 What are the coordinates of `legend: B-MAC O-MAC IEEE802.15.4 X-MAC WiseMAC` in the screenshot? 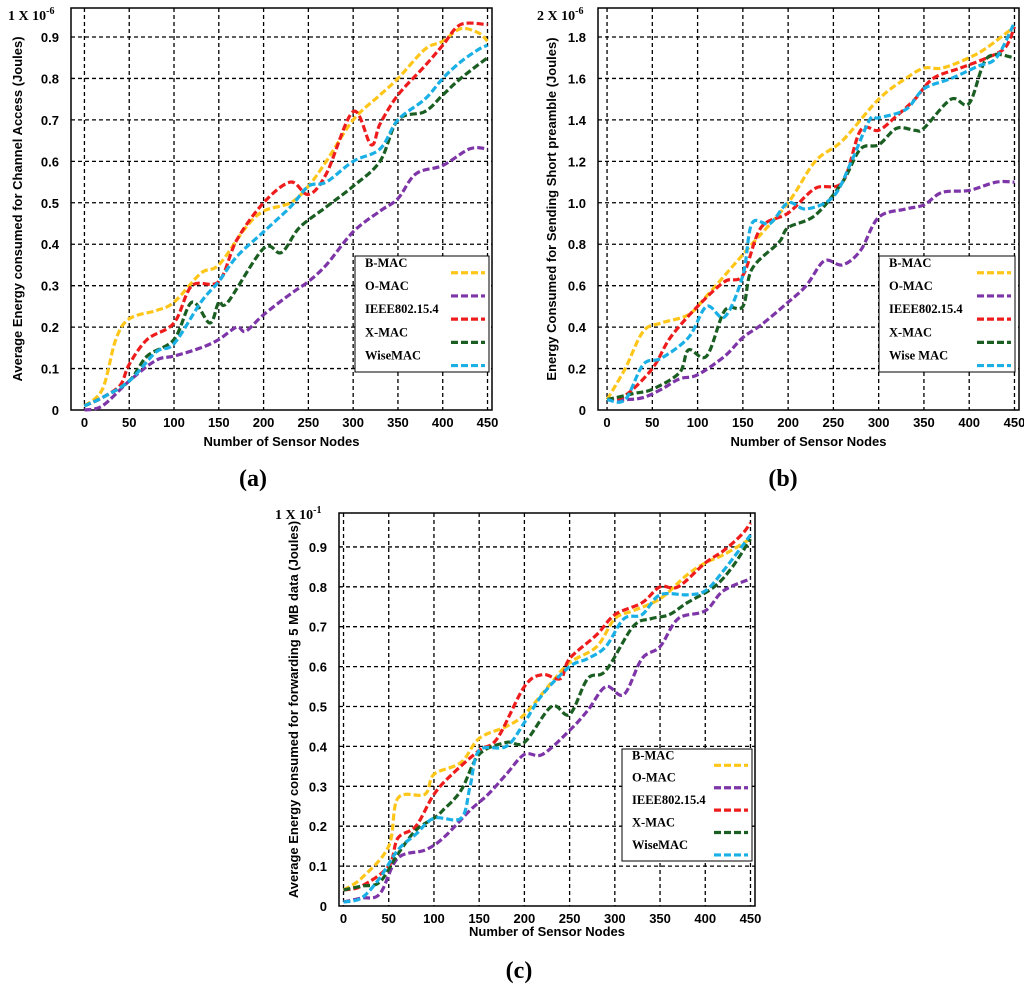 It's located at (687, 805).